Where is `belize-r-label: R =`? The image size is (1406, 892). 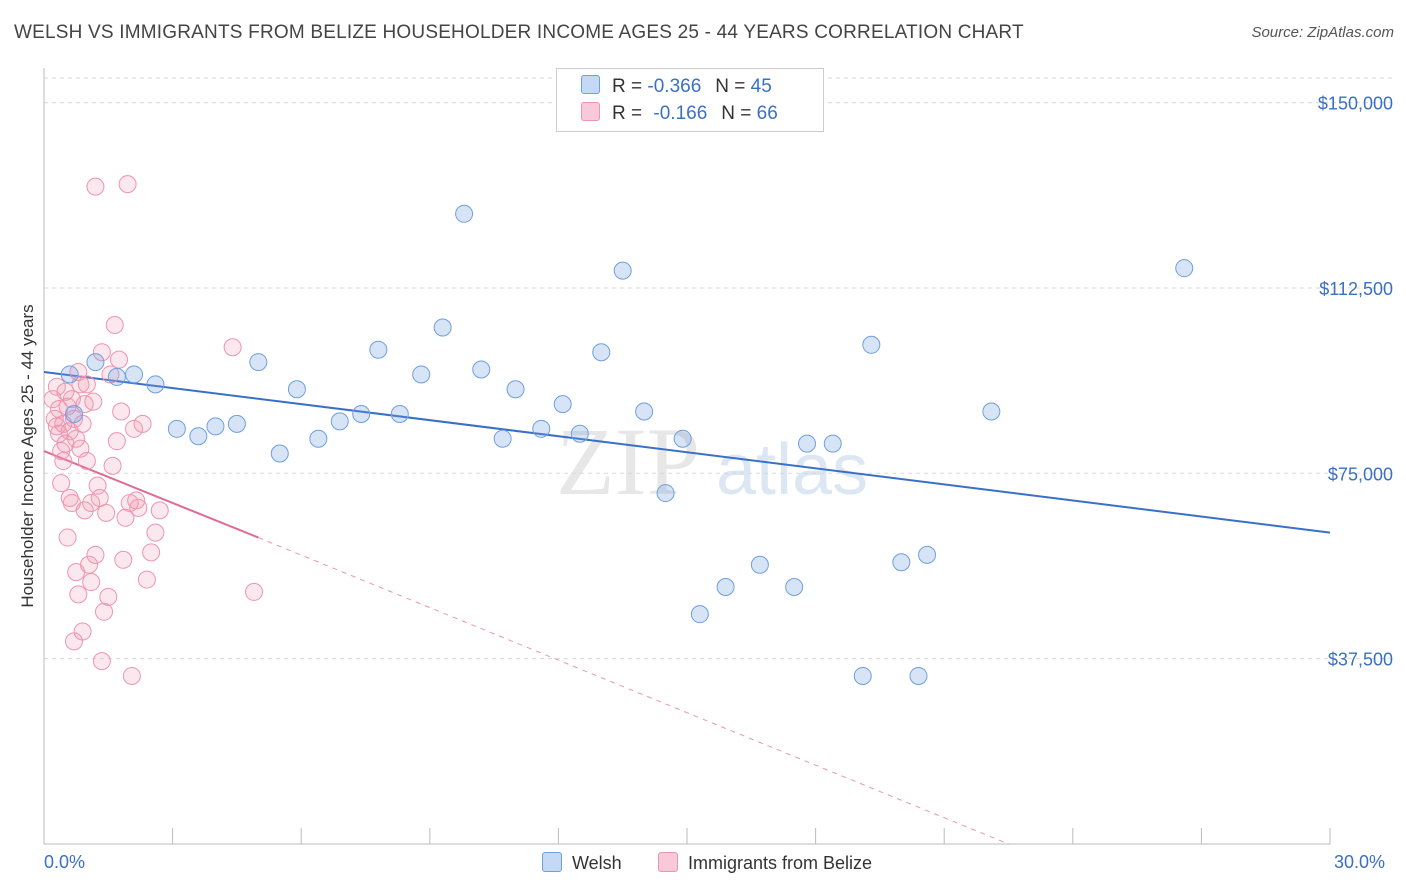 belize-r-label: R = is located at coordinates (627, 113).